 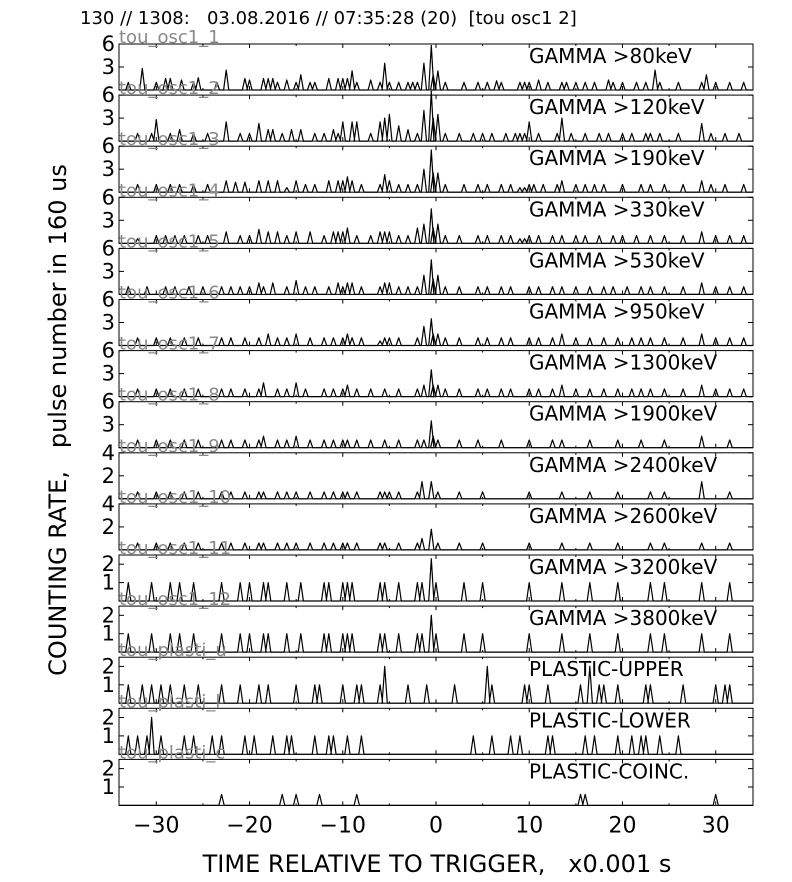 I want to click on panel-label: GAMMA >950keV, so click(x=617, y=312).